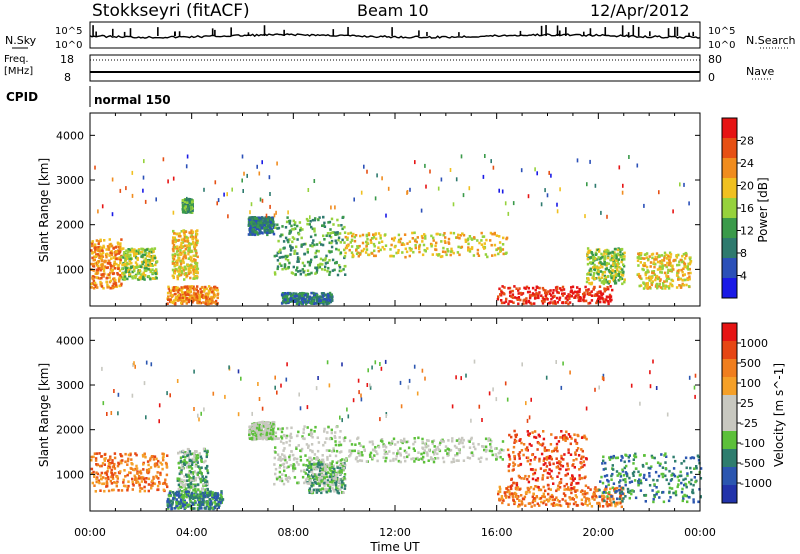  What do you see at coordinates (70, 180) in the screenshot?
I see `y-tick-label: 3000` at bounding box center [70, 180].